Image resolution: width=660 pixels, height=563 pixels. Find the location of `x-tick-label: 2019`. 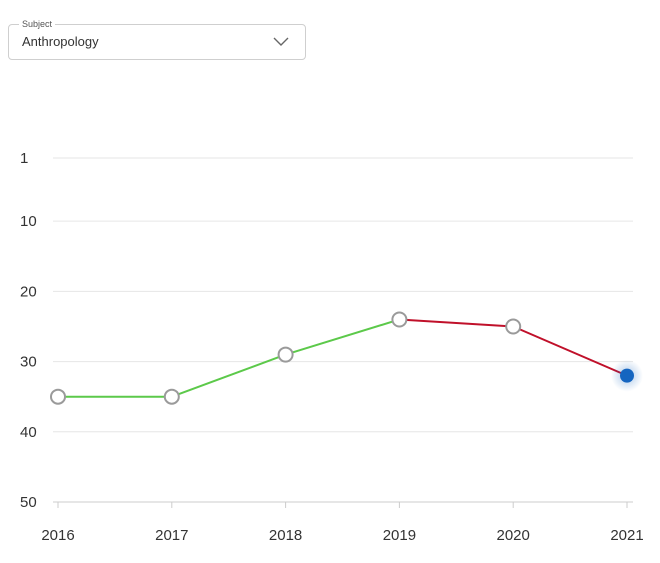

x-tick-label: 2019 is located at coordinates (399, 535).